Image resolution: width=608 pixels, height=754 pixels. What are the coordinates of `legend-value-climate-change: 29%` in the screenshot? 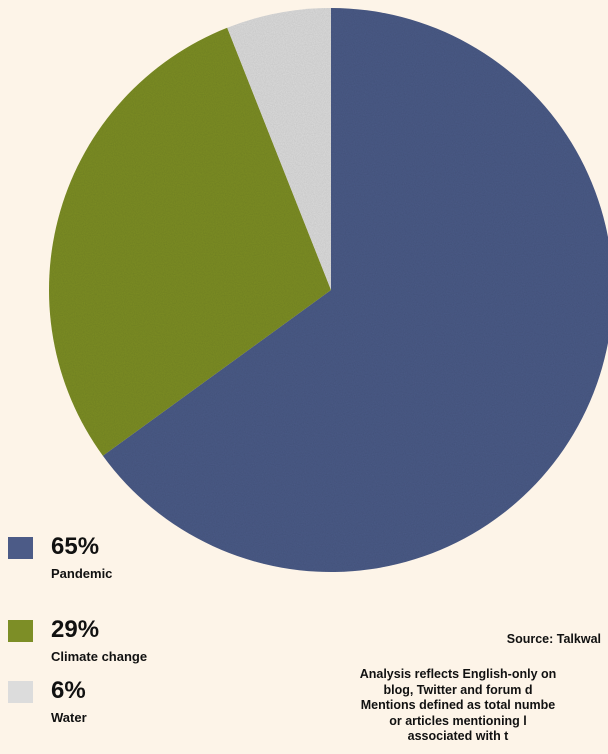 It's located at (75, 629).